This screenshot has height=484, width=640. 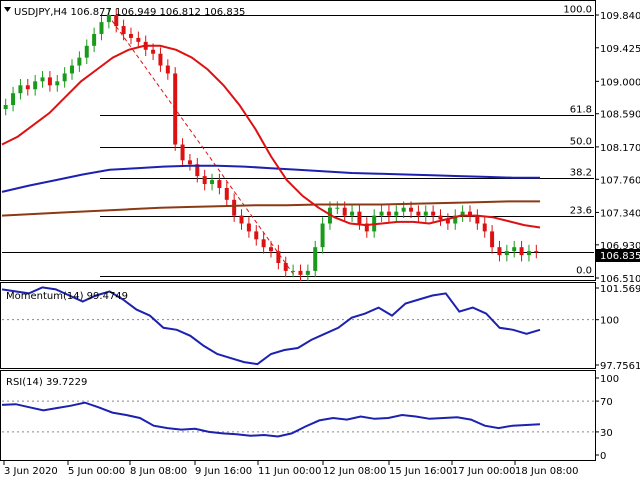 I want to click on rsi-tick-label: 0, so click(x=603, y=456).